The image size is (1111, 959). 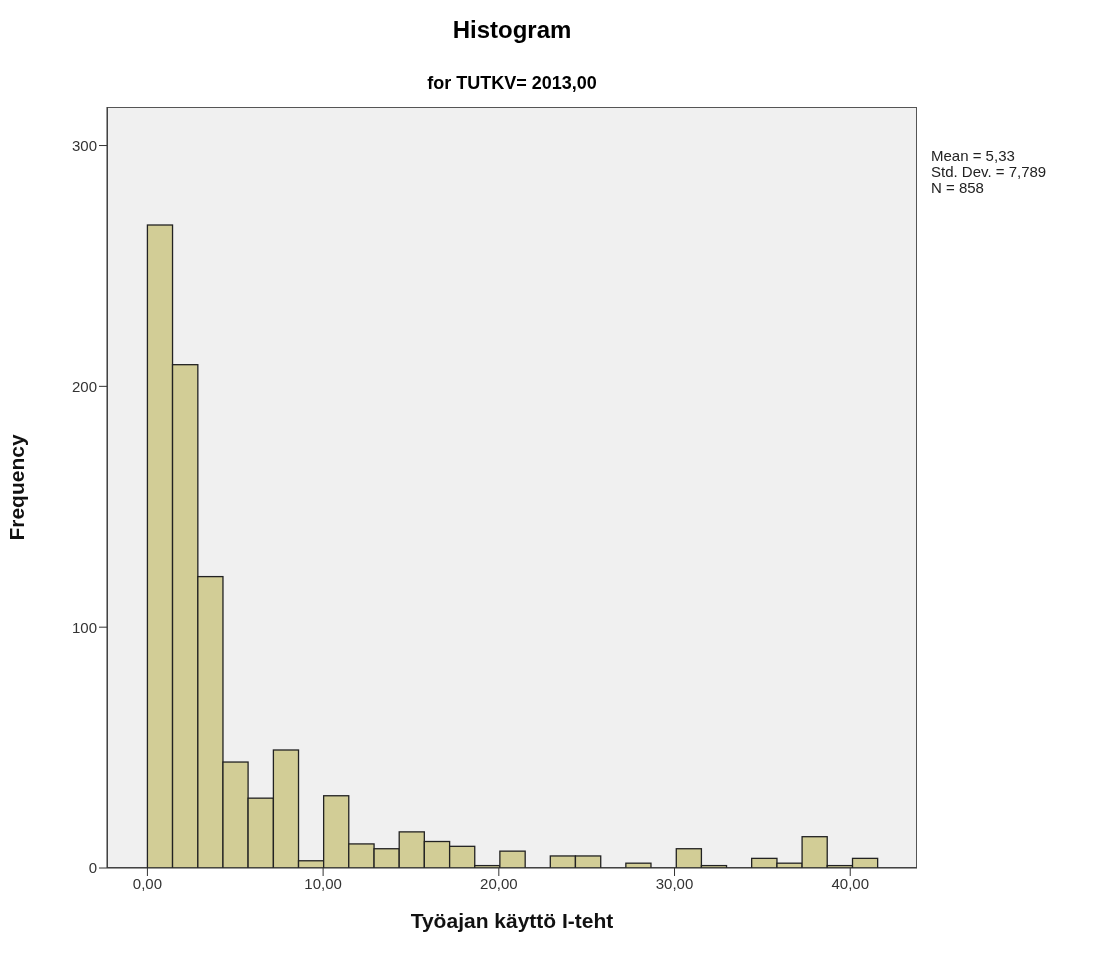 I want to click on y-axis-title: Frequency, so click(x=17, y=487).